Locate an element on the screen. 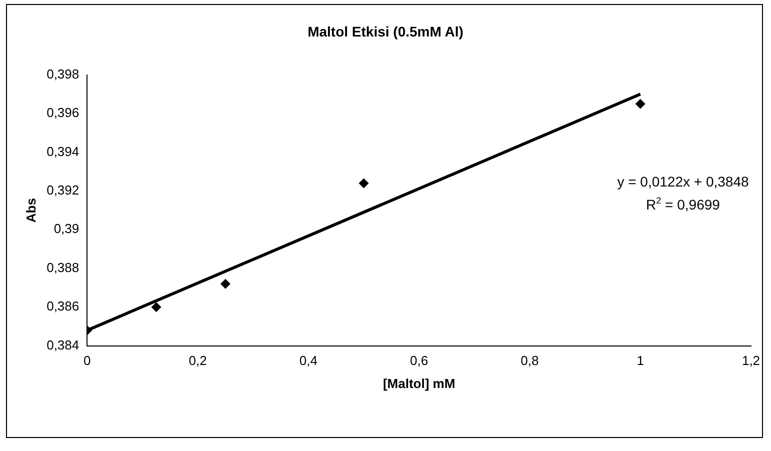  y-axis-title: Abs is located at coordinates (30, 210).